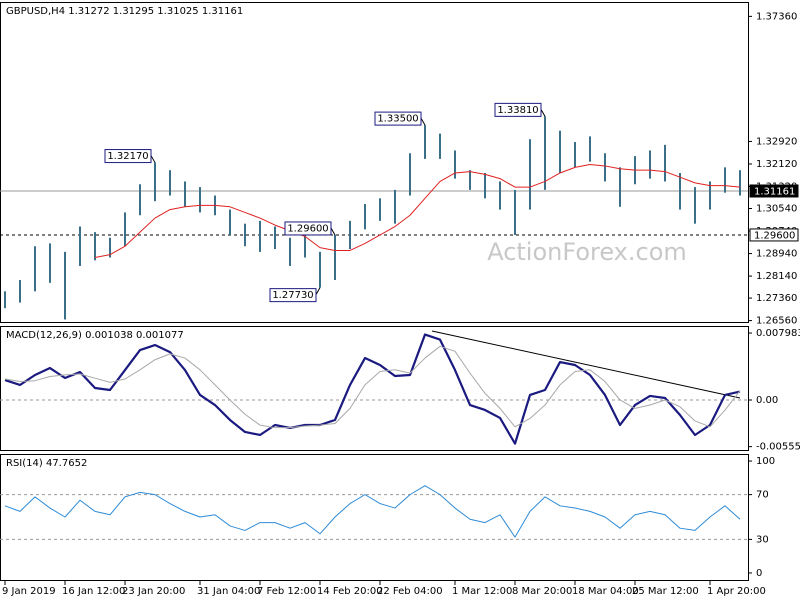 The width and height of the screenshot is (800, 600). I want to click on x-tick-label: 7 Feb 12:00, so click(286, 591).